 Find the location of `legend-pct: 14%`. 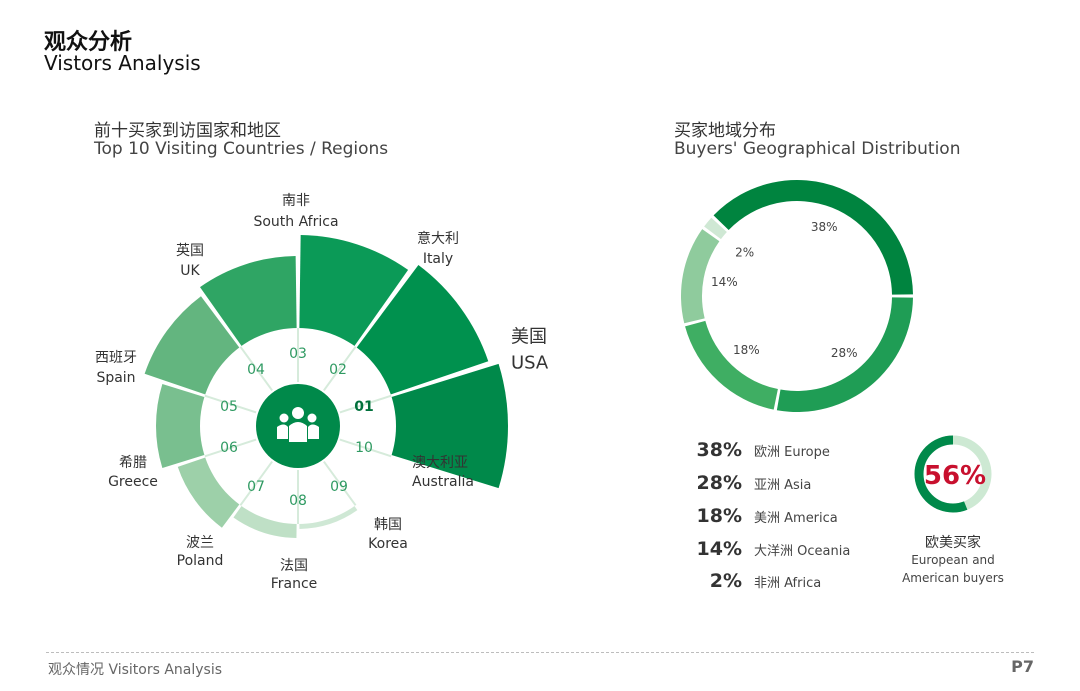

legend-pct: 14% is located at coordinates (719, 549).